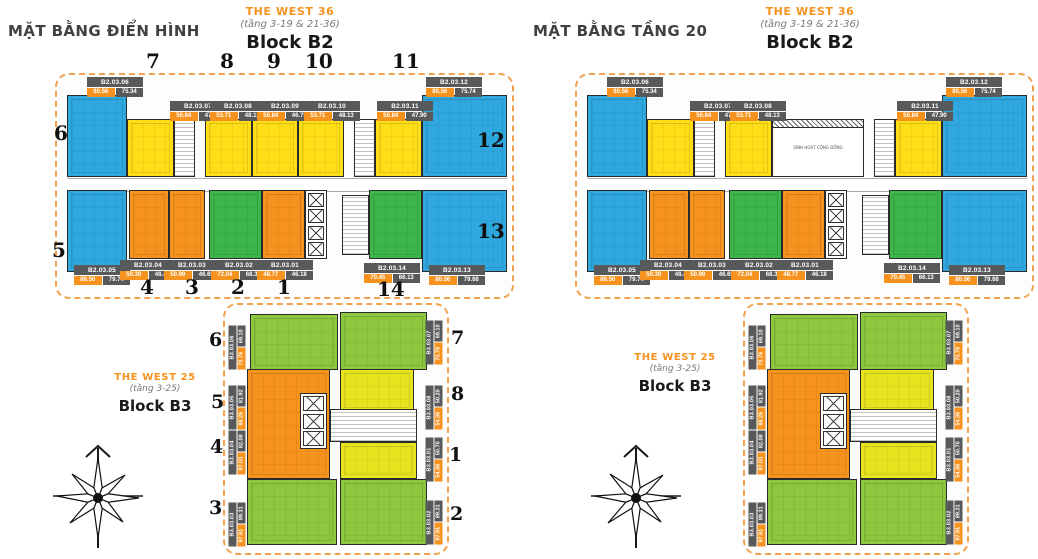  I want to click on unit-area-net: 46.69, so click(206, 275).